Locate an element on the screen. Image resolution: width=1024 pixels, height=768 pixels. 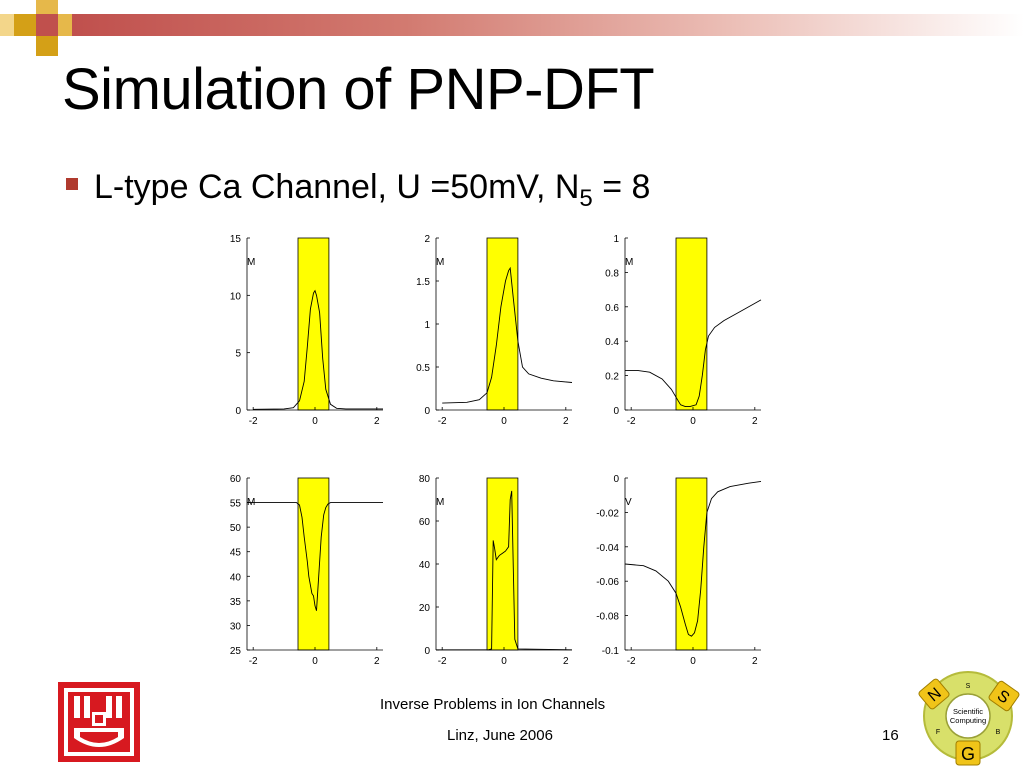
chart-panel-3: 0 0.2 0.4 0.6 0.8 1 -2 0 2 M is located at coordinates (683, 330).